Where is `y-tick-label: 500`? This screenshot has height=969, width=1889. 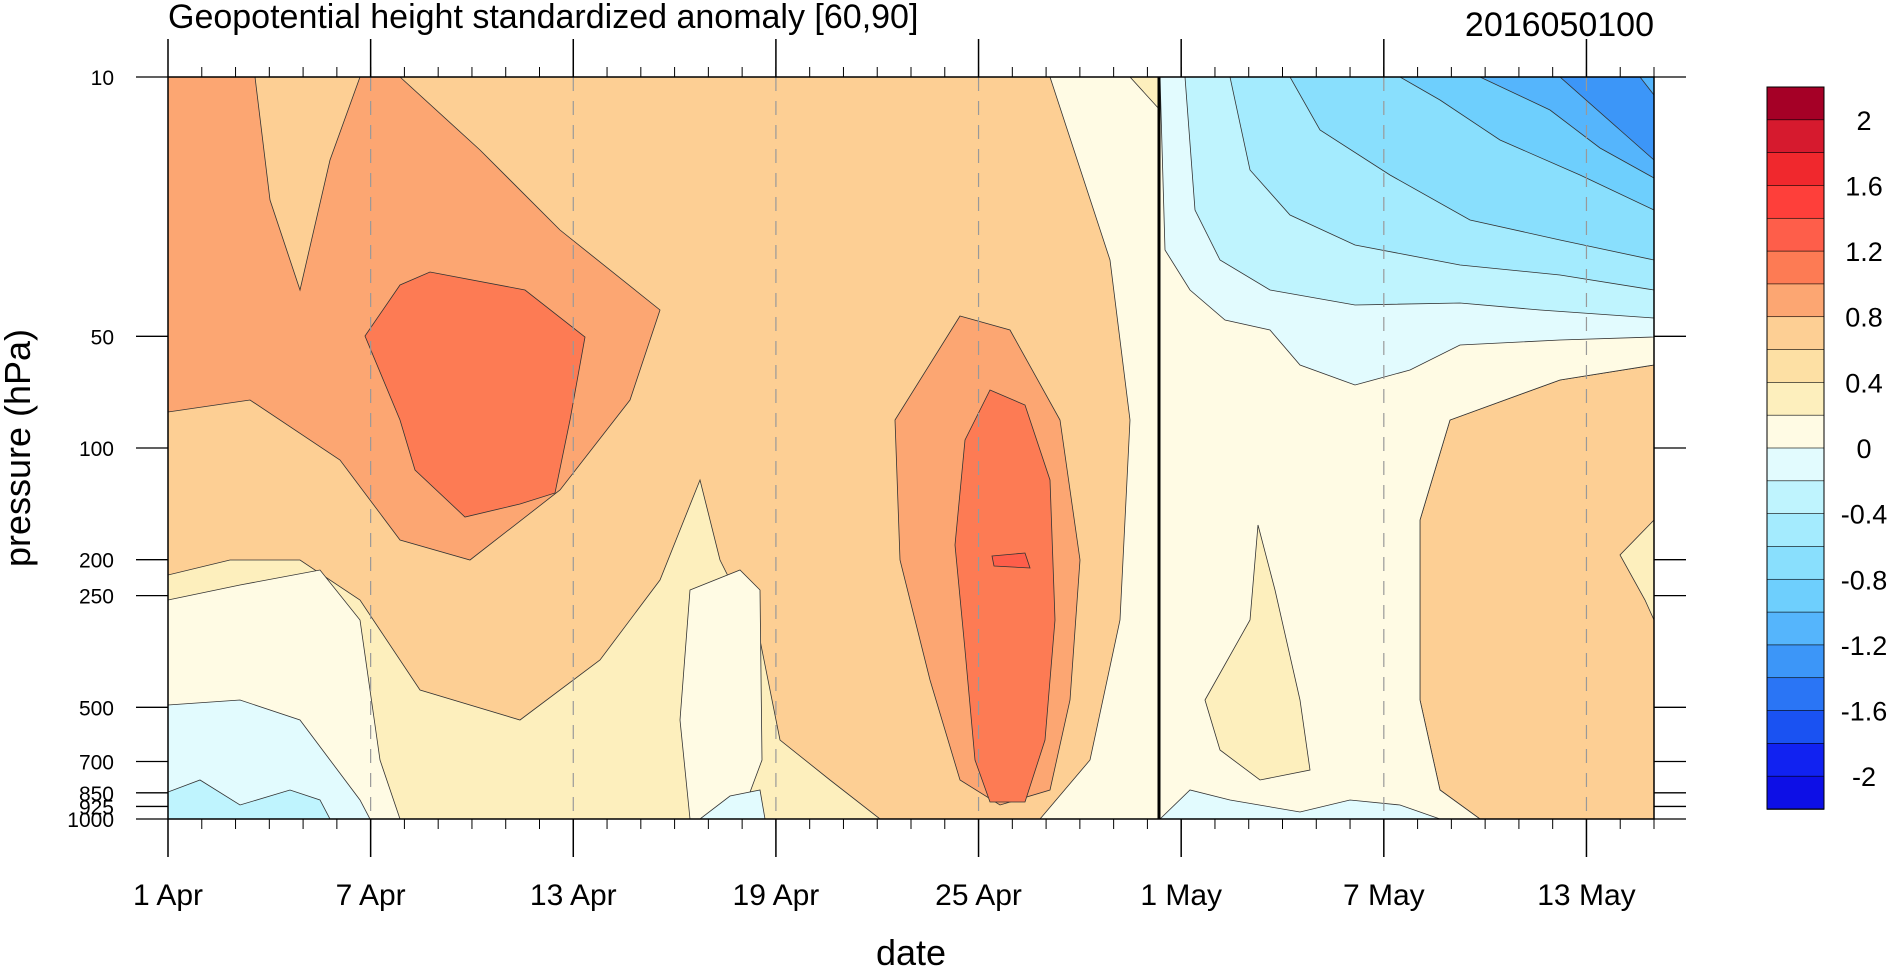 y-tick-label: 500 is located at coordinates (96, 708).